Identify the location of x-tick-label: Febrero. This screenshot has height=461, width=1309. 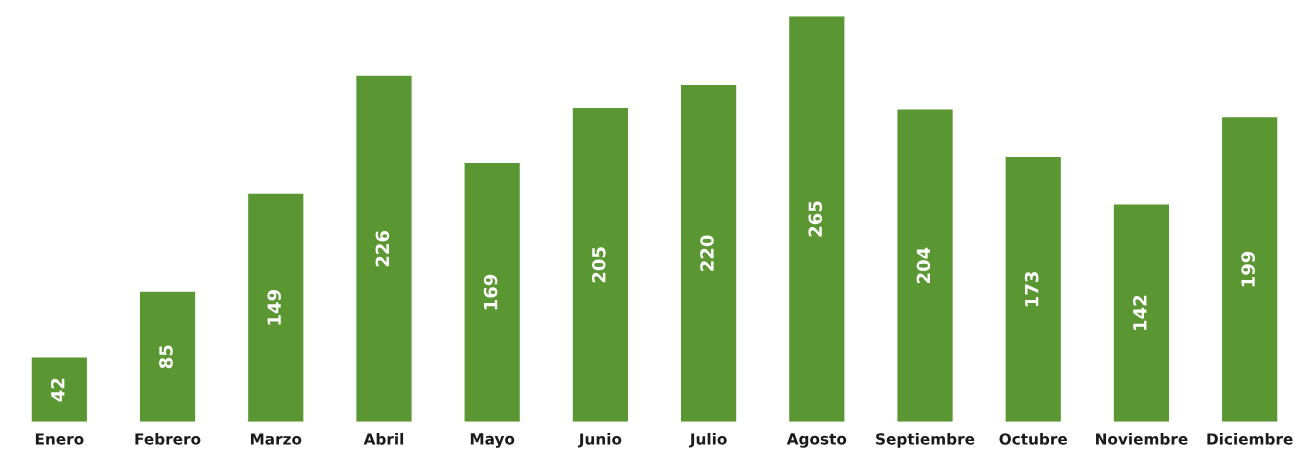
(168, 438).